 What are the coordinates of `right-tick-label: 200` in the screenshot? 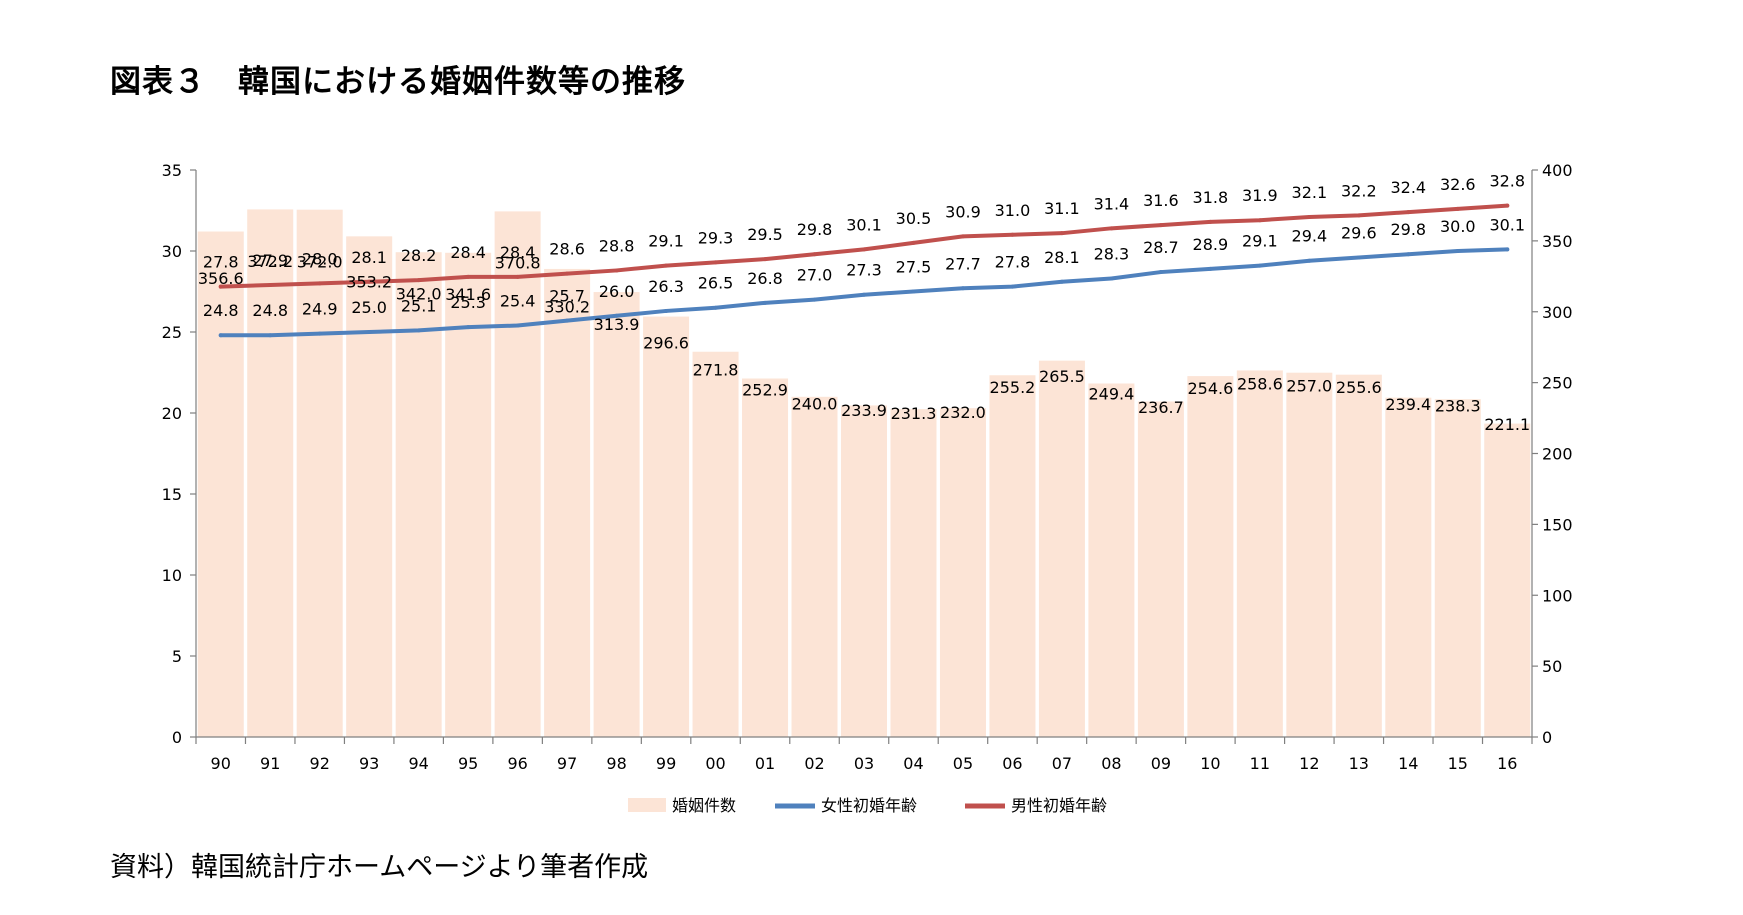 It's located at (1557, 454).